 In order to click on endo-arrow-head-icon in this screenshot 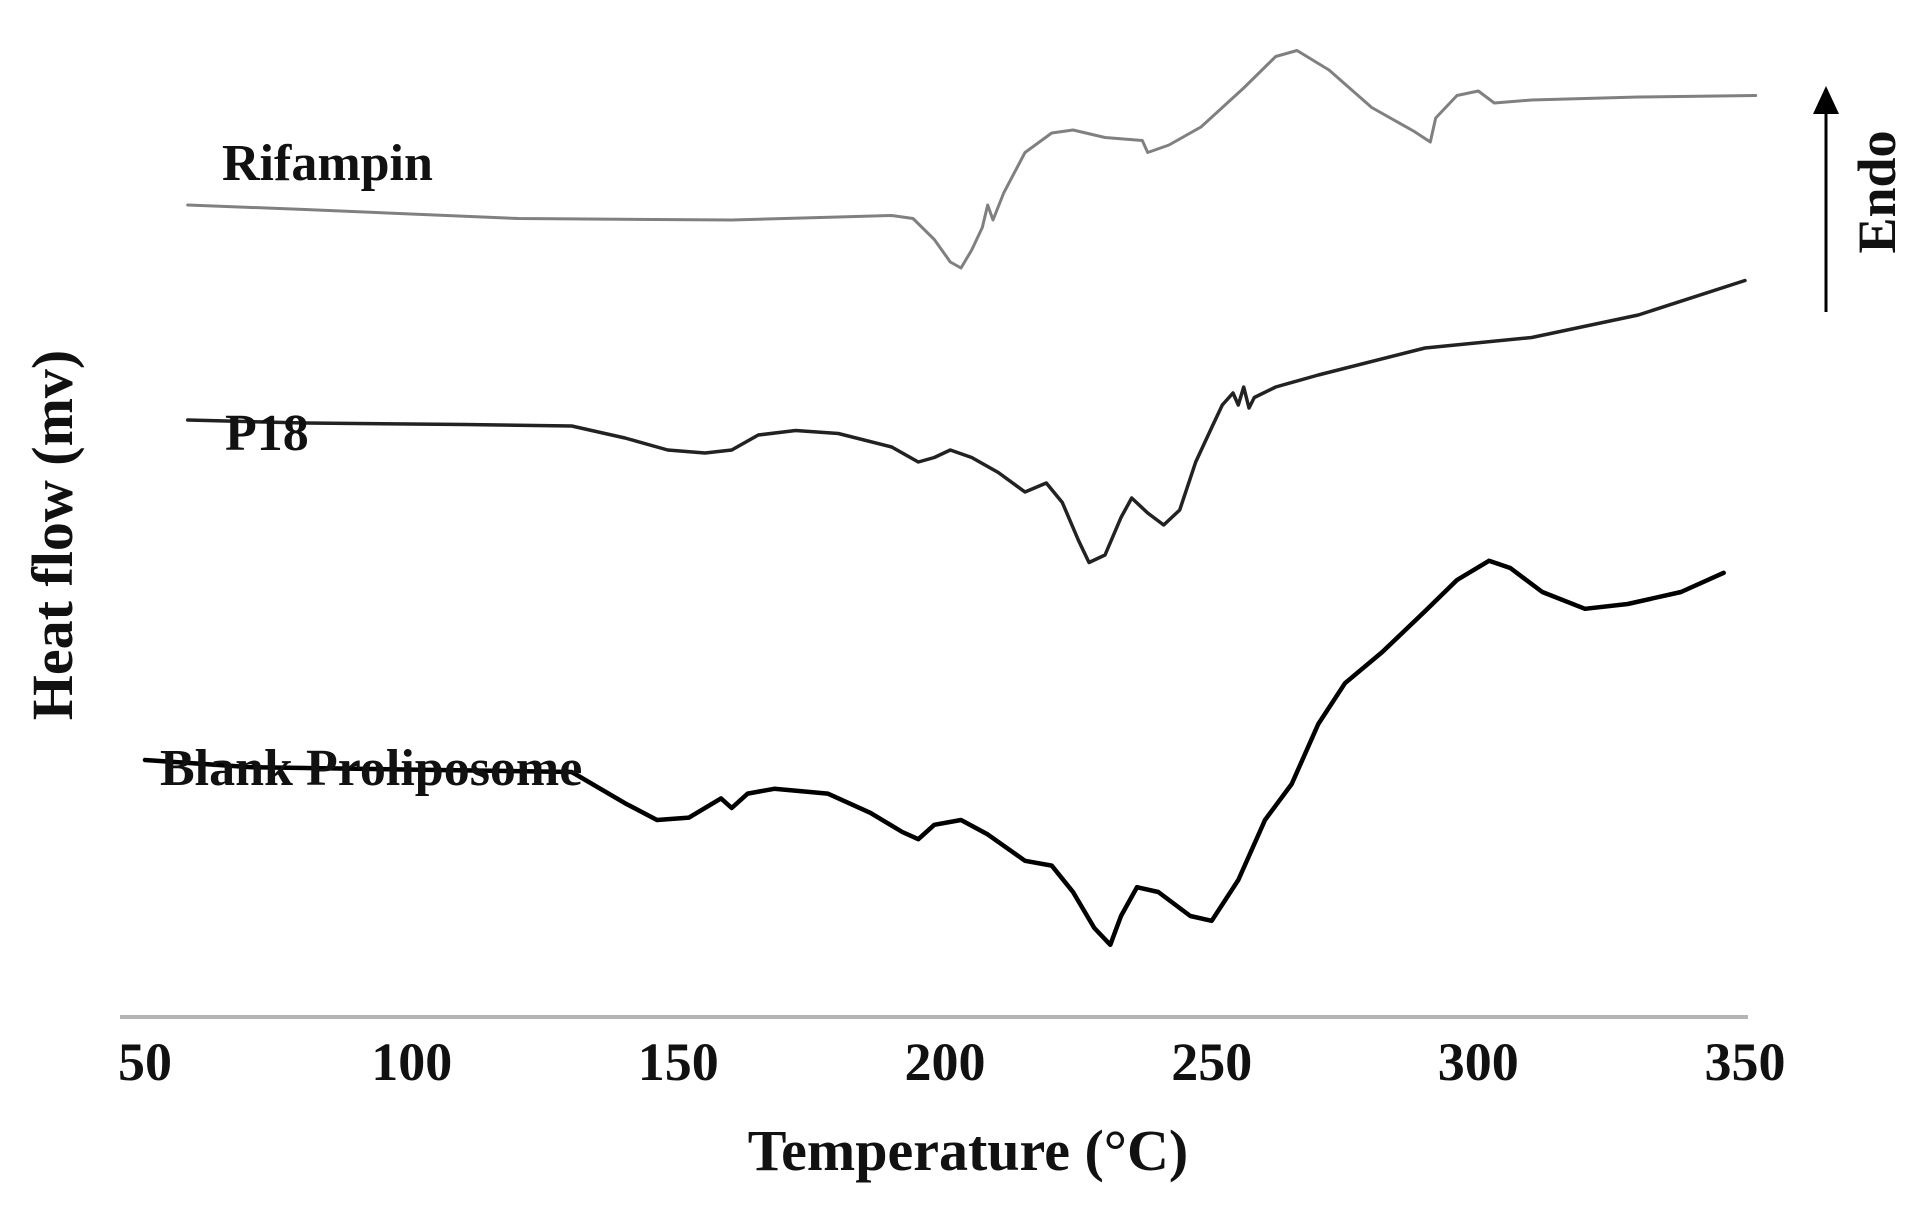, I will do `click(1826, 100)`.